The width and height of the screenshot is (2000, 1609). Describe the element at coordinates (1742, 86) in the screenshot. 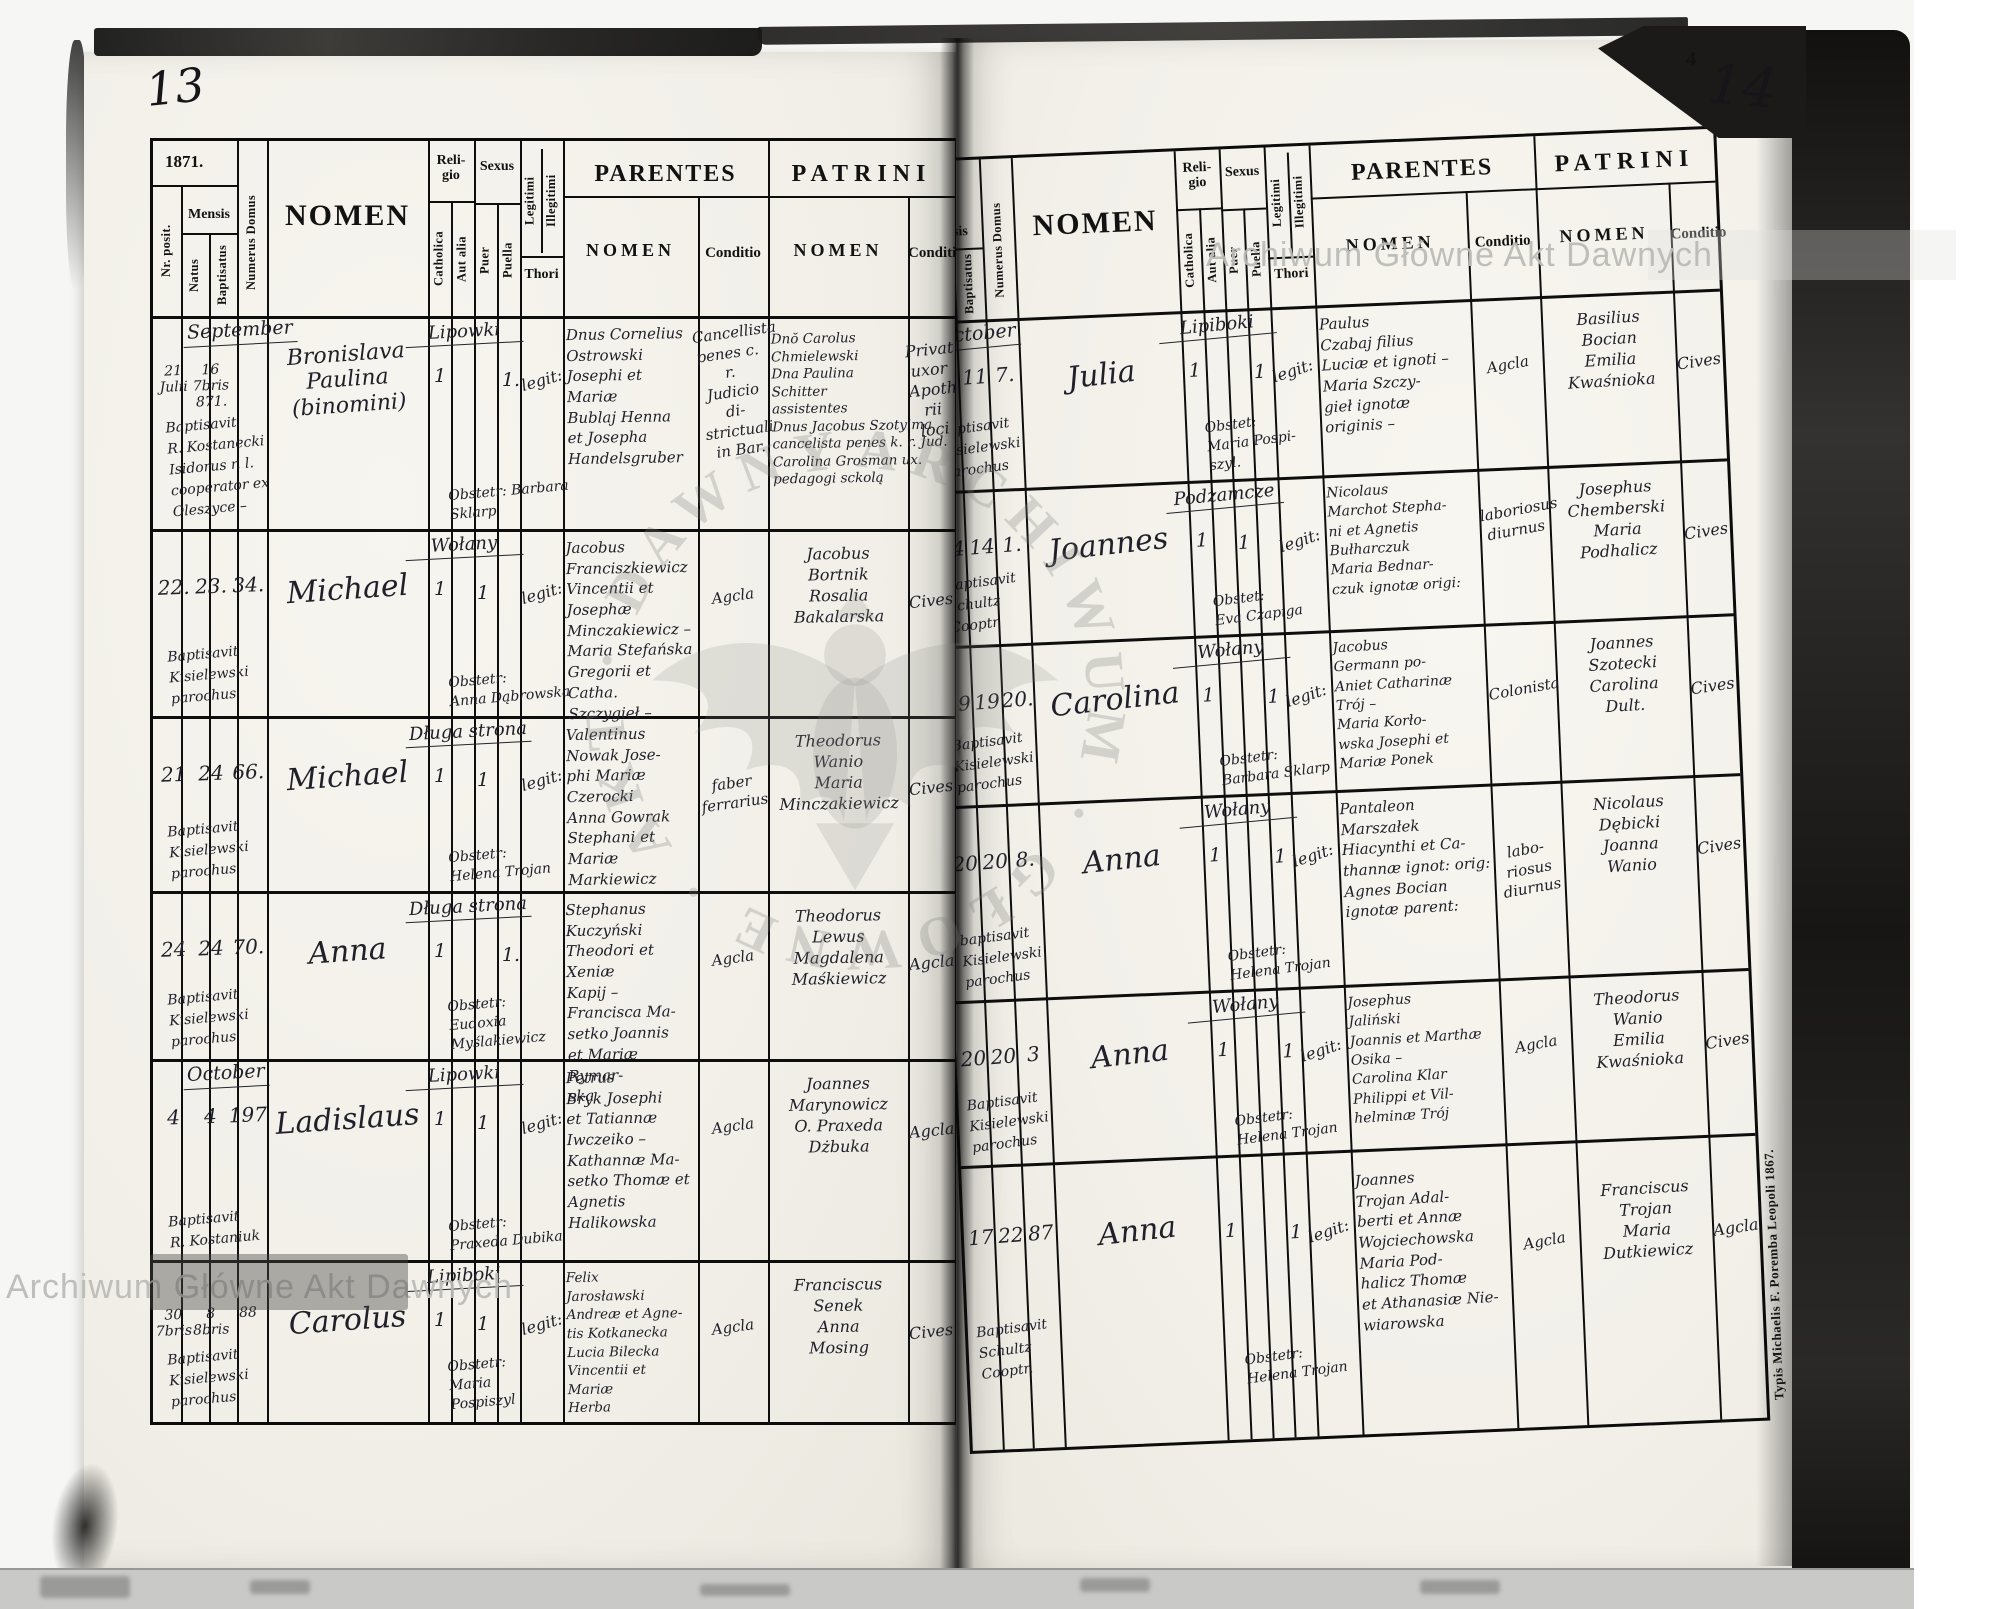

I see `page-number-right-handwritten: 14` at that location.